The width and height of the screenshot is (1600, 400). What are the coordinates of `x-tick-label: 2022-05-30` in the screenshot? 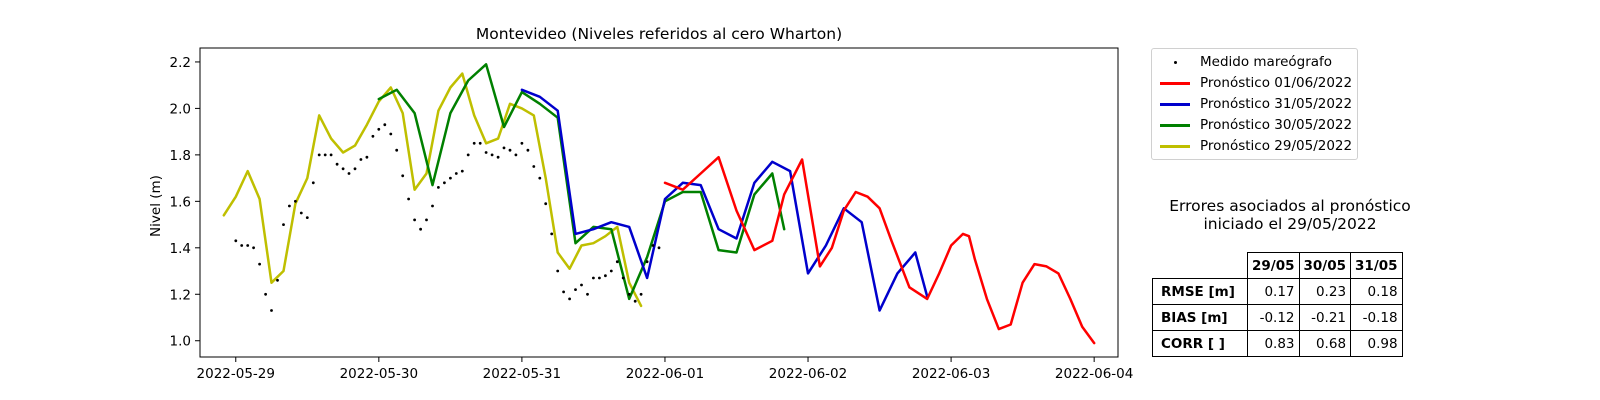 It's located at (379, 374).